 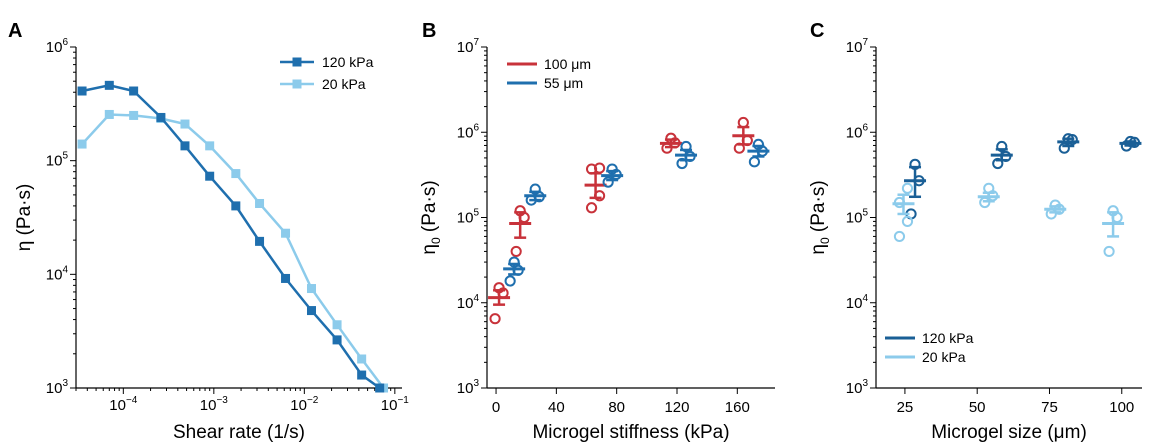 What do you see at coordinates (737, 407) in the screenshot?
I see `x-tick-label: 160` at bounding box center [737, 407].